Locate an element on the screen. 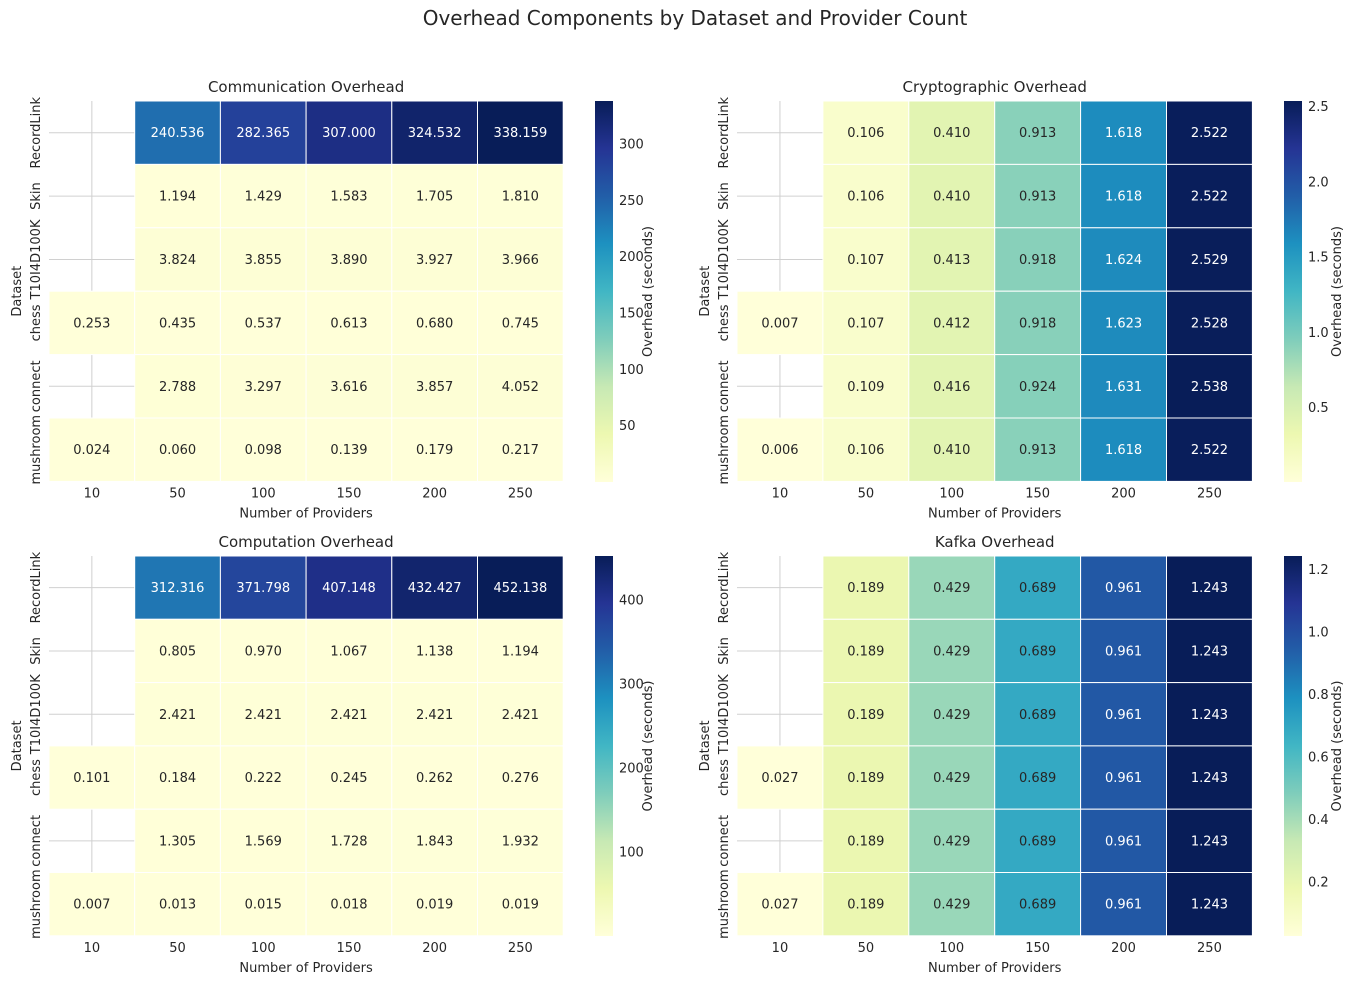  cell-value-label: 0.413 is located at coordinates (951, 260).